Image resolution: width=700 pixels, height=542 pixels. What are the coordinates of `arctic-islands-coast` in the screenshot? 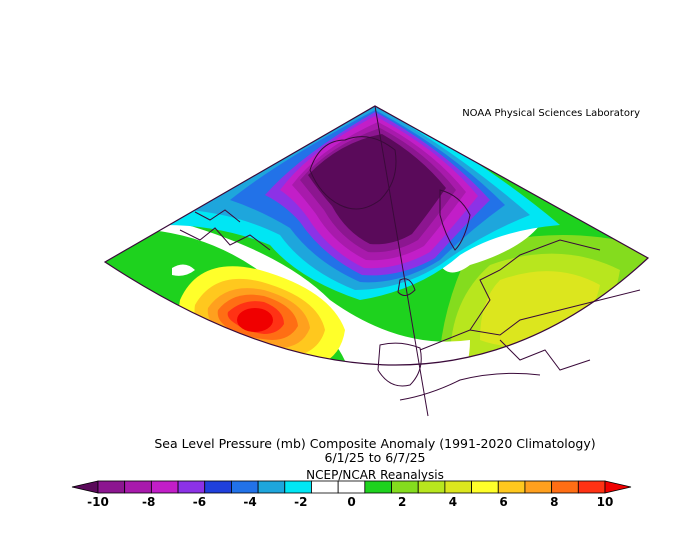 It's located at (217, 216).